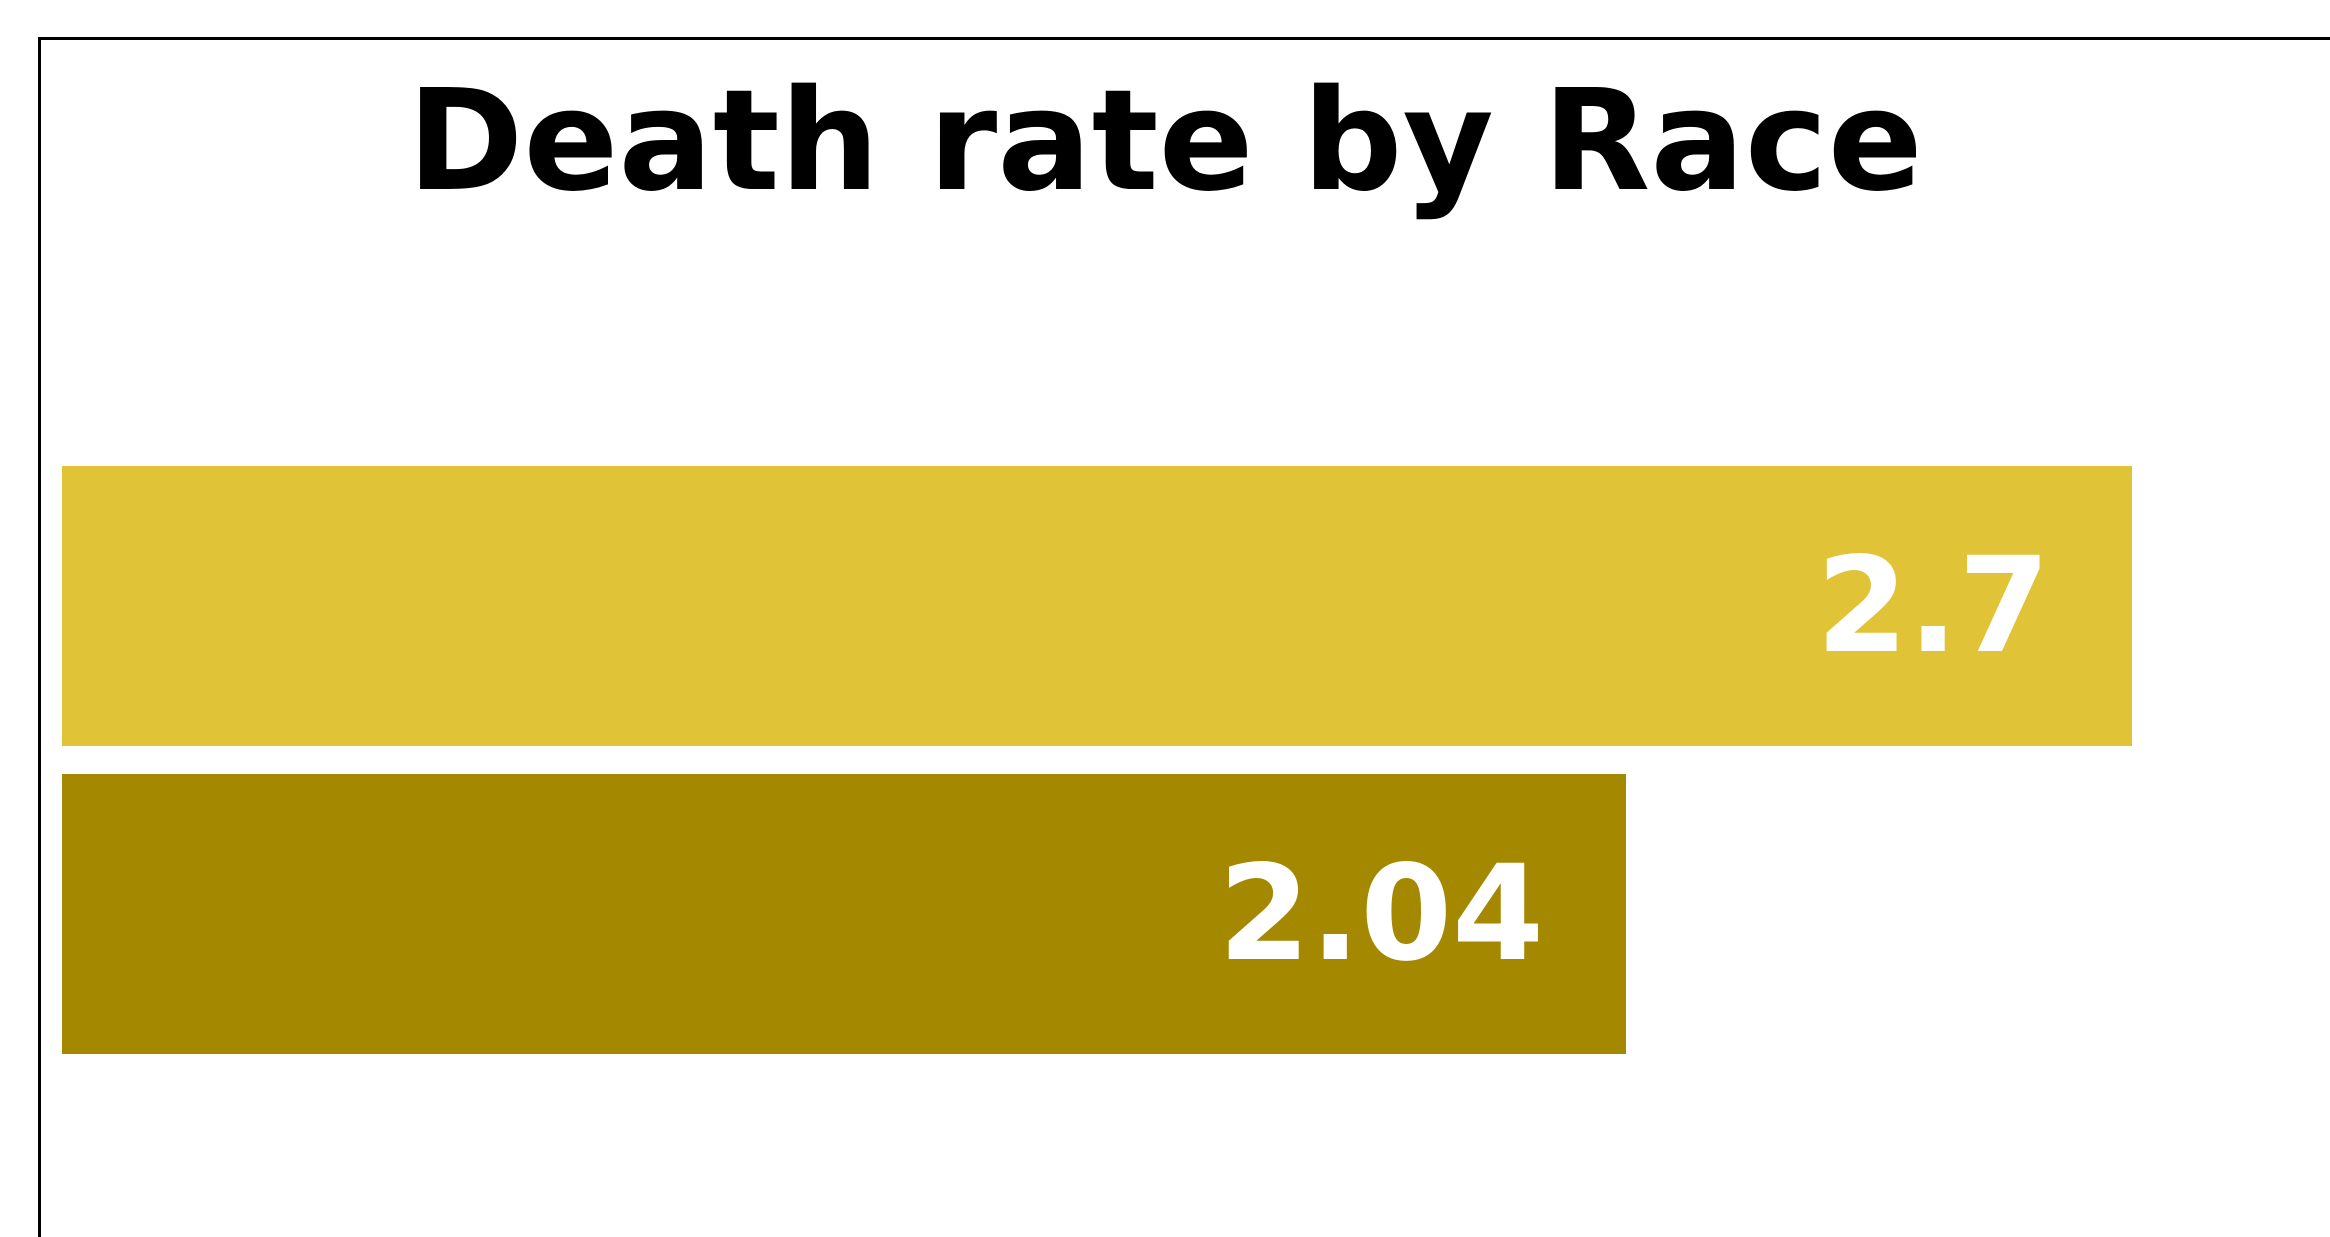  What do you see at coordinates (1933, 606) in the screenshot?
I see `bar-value-label-0: 2.7` at bounding box center [1933, 606].